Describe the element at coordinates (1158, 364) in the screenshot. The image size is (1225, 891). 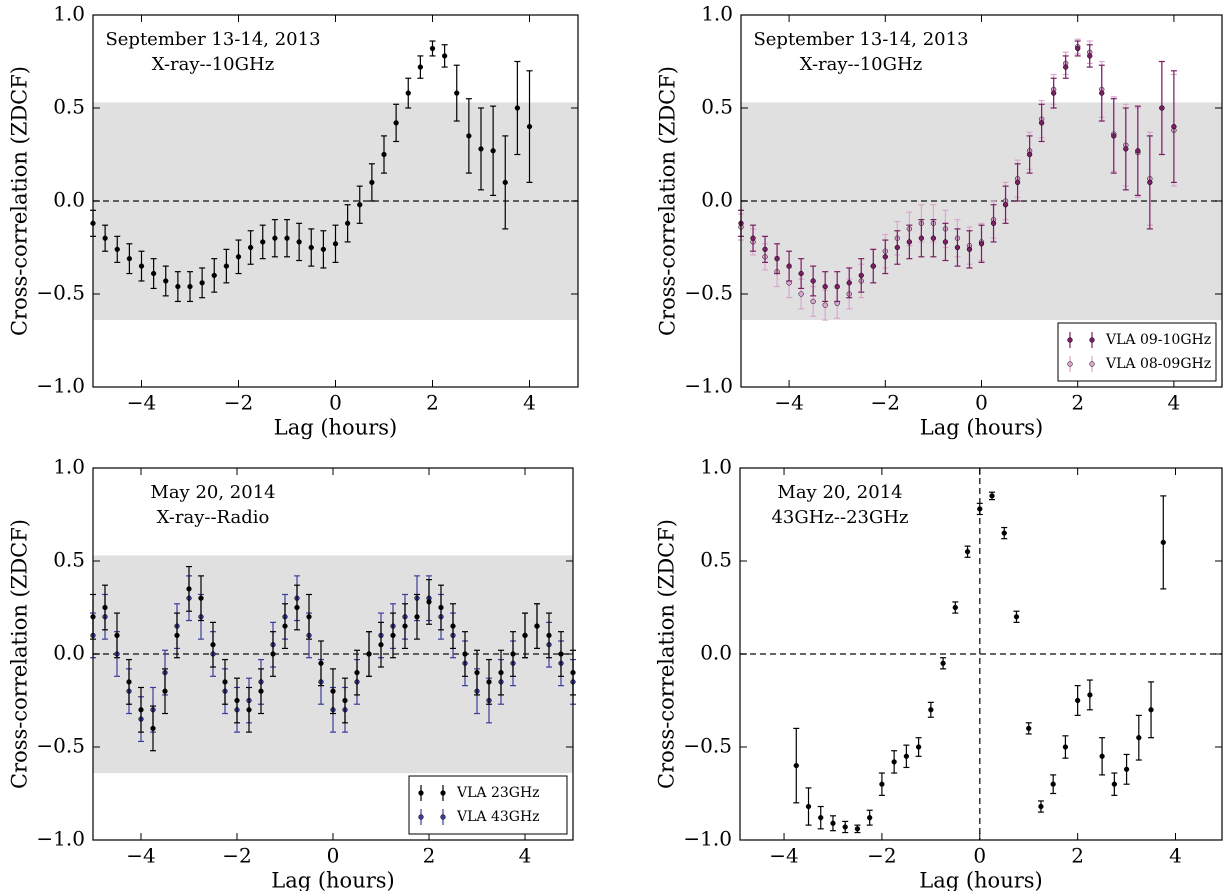
I see `legend-label: VLA 08-09GHz` at that location.